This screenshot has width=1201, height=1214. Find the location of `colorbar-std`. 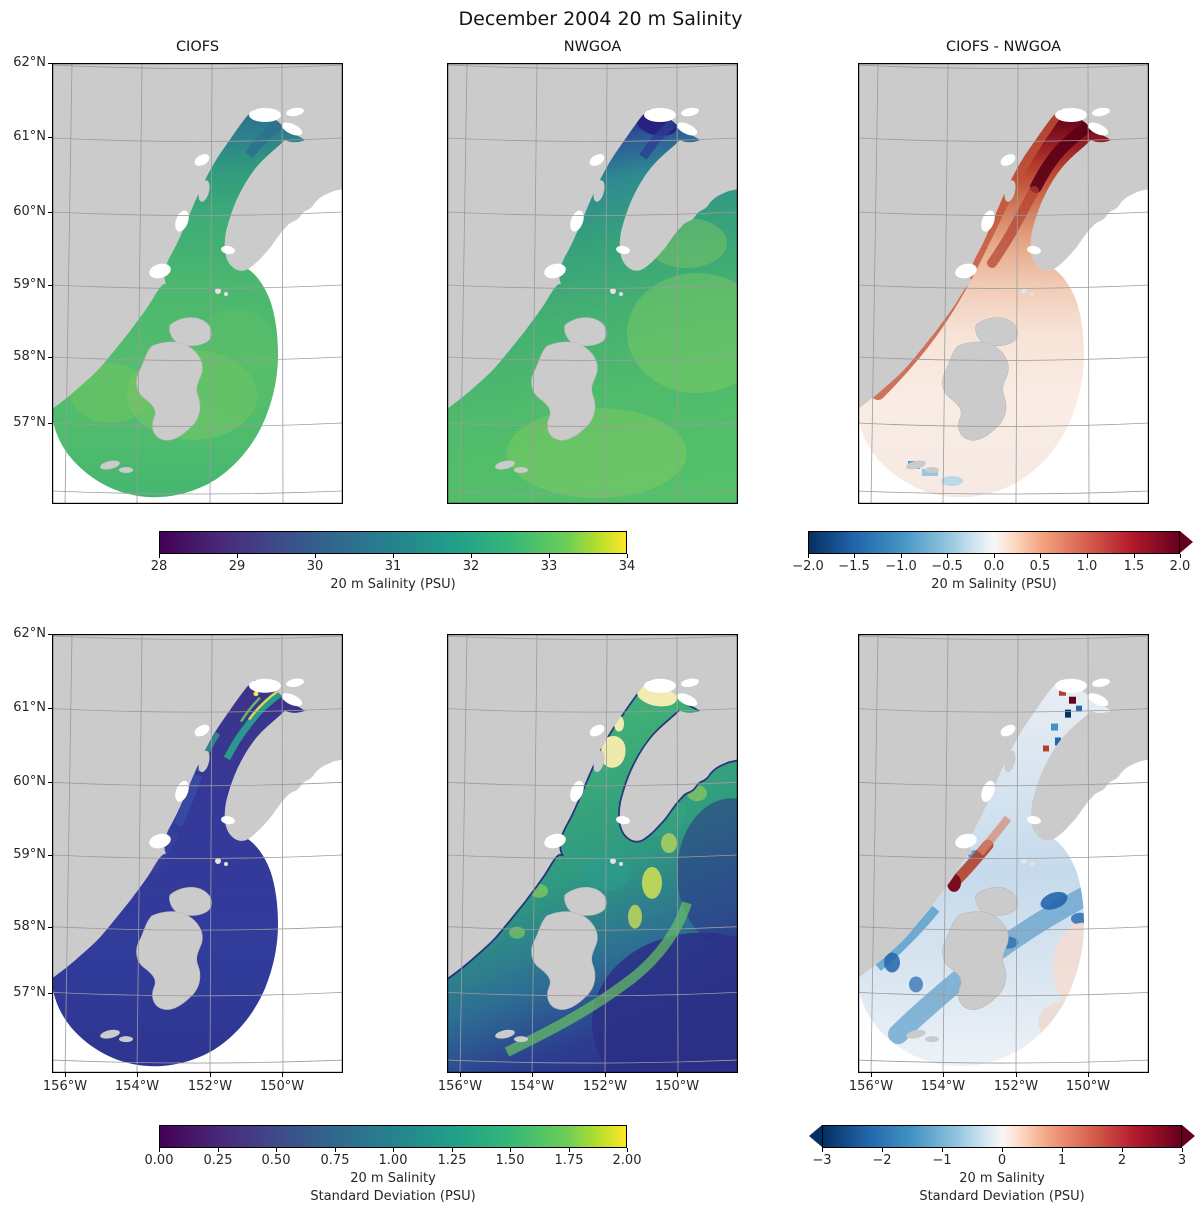

colorbar-std is located at coordinates (393, 1136).